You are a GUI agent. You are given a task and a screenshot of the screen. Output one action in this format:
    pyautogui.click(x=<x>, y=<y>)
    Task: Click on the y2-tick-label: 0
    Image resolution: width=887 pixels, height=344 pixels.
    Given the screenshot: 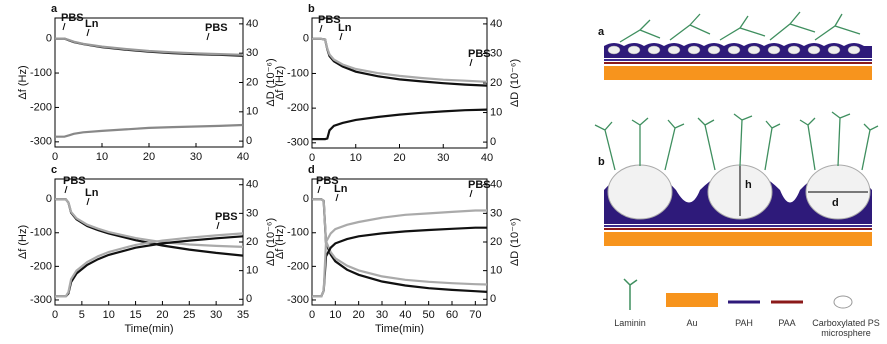 What is the action you would take?
    pyautogui.click(x=249, y=141)
    